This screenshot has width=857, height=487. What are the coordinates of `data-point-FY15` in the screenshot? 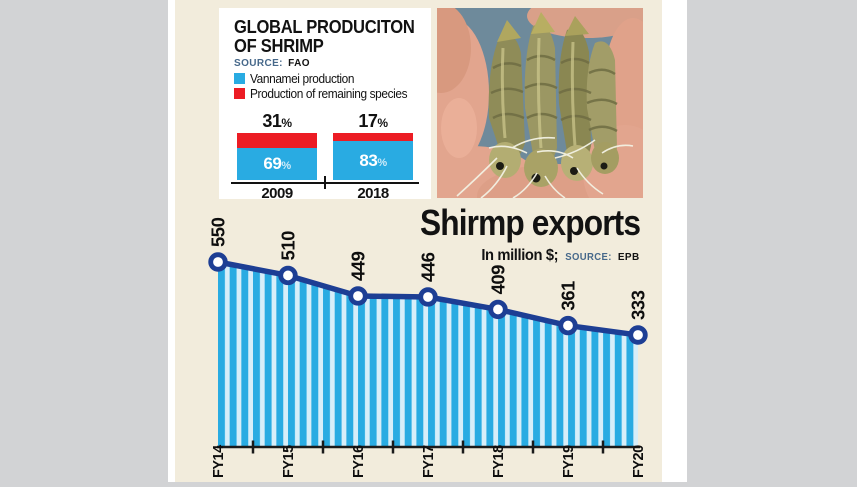 It's located at (288, 275).